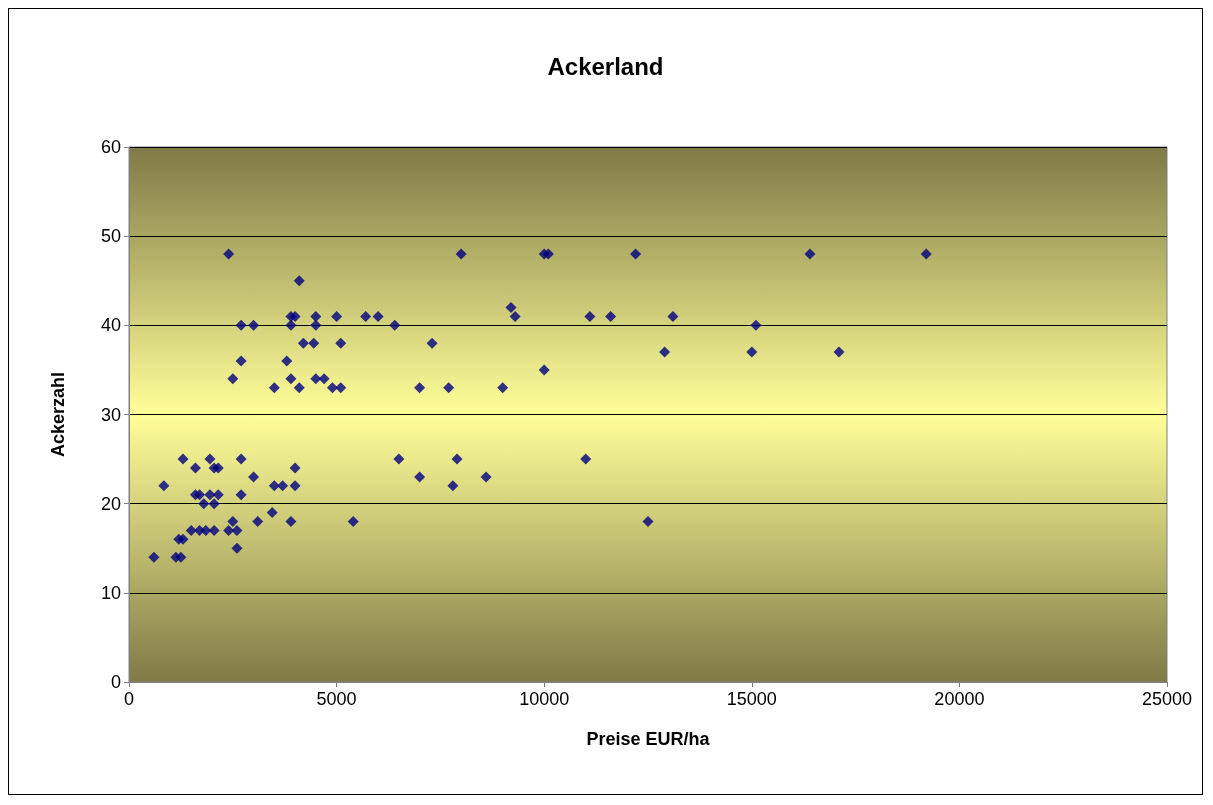  I want to click on y-tick-label: 60, so click(110, 147).